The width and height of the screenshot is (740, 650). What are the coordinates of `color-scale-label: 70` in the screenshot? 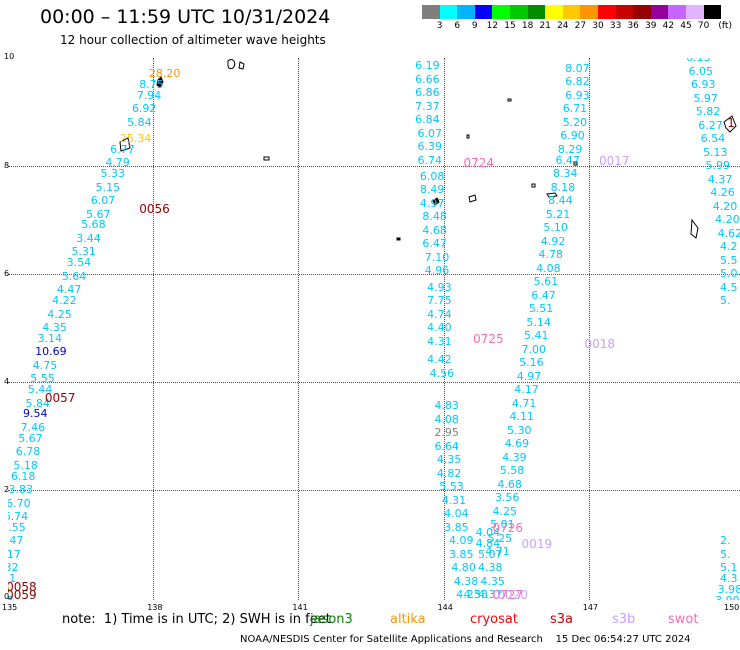 It's located at (703, 26).